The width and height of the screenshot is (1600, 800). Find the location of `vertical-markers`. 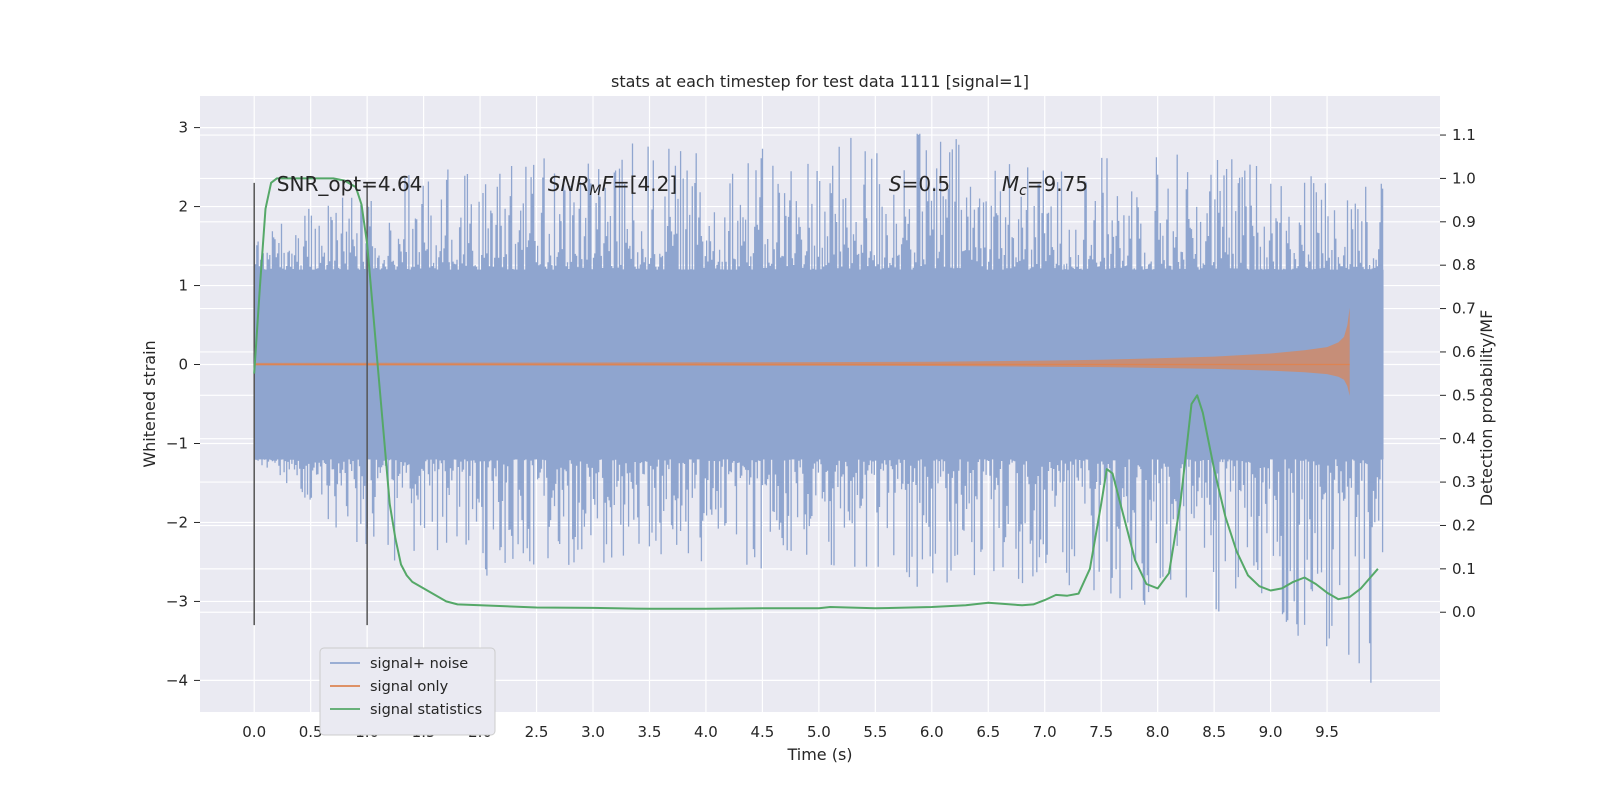

vertical-markers is located at coordinates (310, 404).